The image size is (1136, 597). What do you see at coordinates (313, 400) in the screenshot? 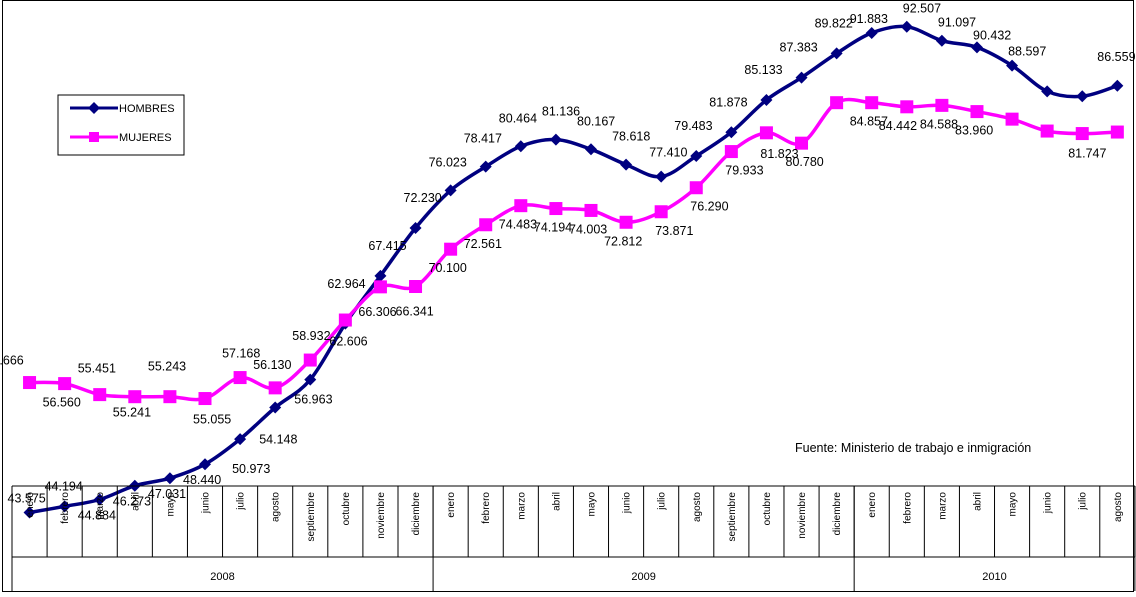
I see `data-label-hombres-8: 56.963` at bounding box center [313, 400].